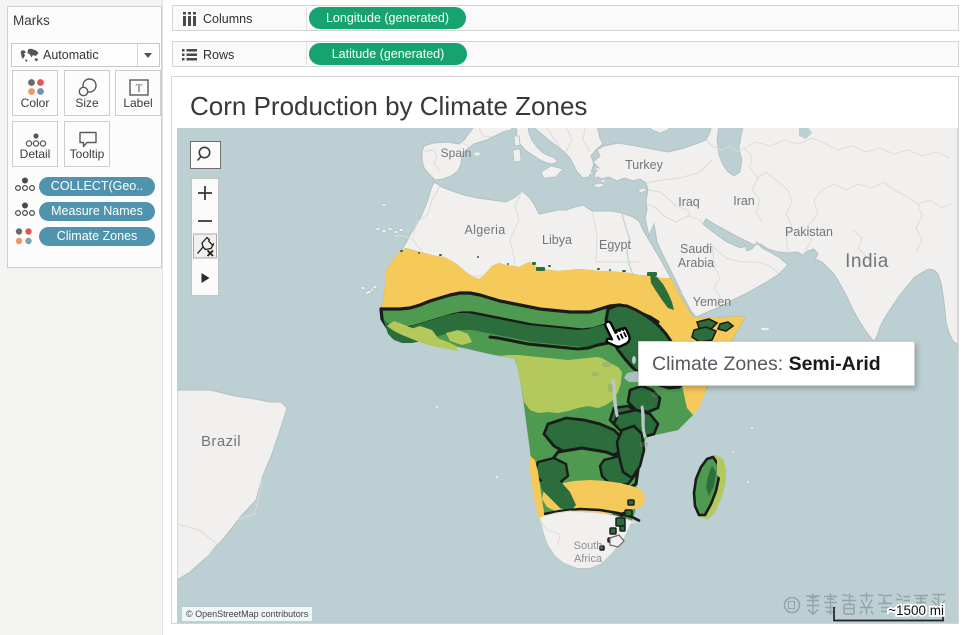 This screenshot has height=635, width=964. What do you see at coordinates (809, 232) in the screenshot?
I see `svg-text: Pakistan` at bounding box center [809, 232].